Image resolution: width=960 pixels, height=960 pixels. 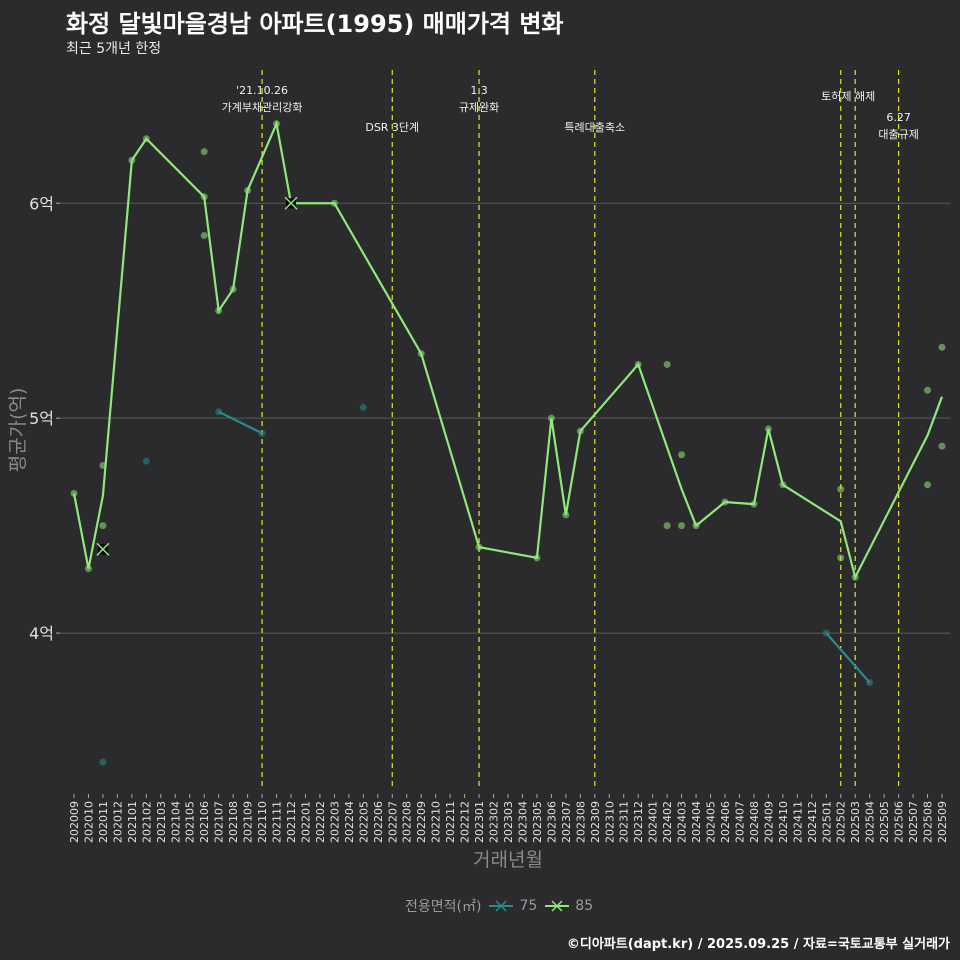 I want to click on x-tick-label: 202306, so click(x=551, y=822).